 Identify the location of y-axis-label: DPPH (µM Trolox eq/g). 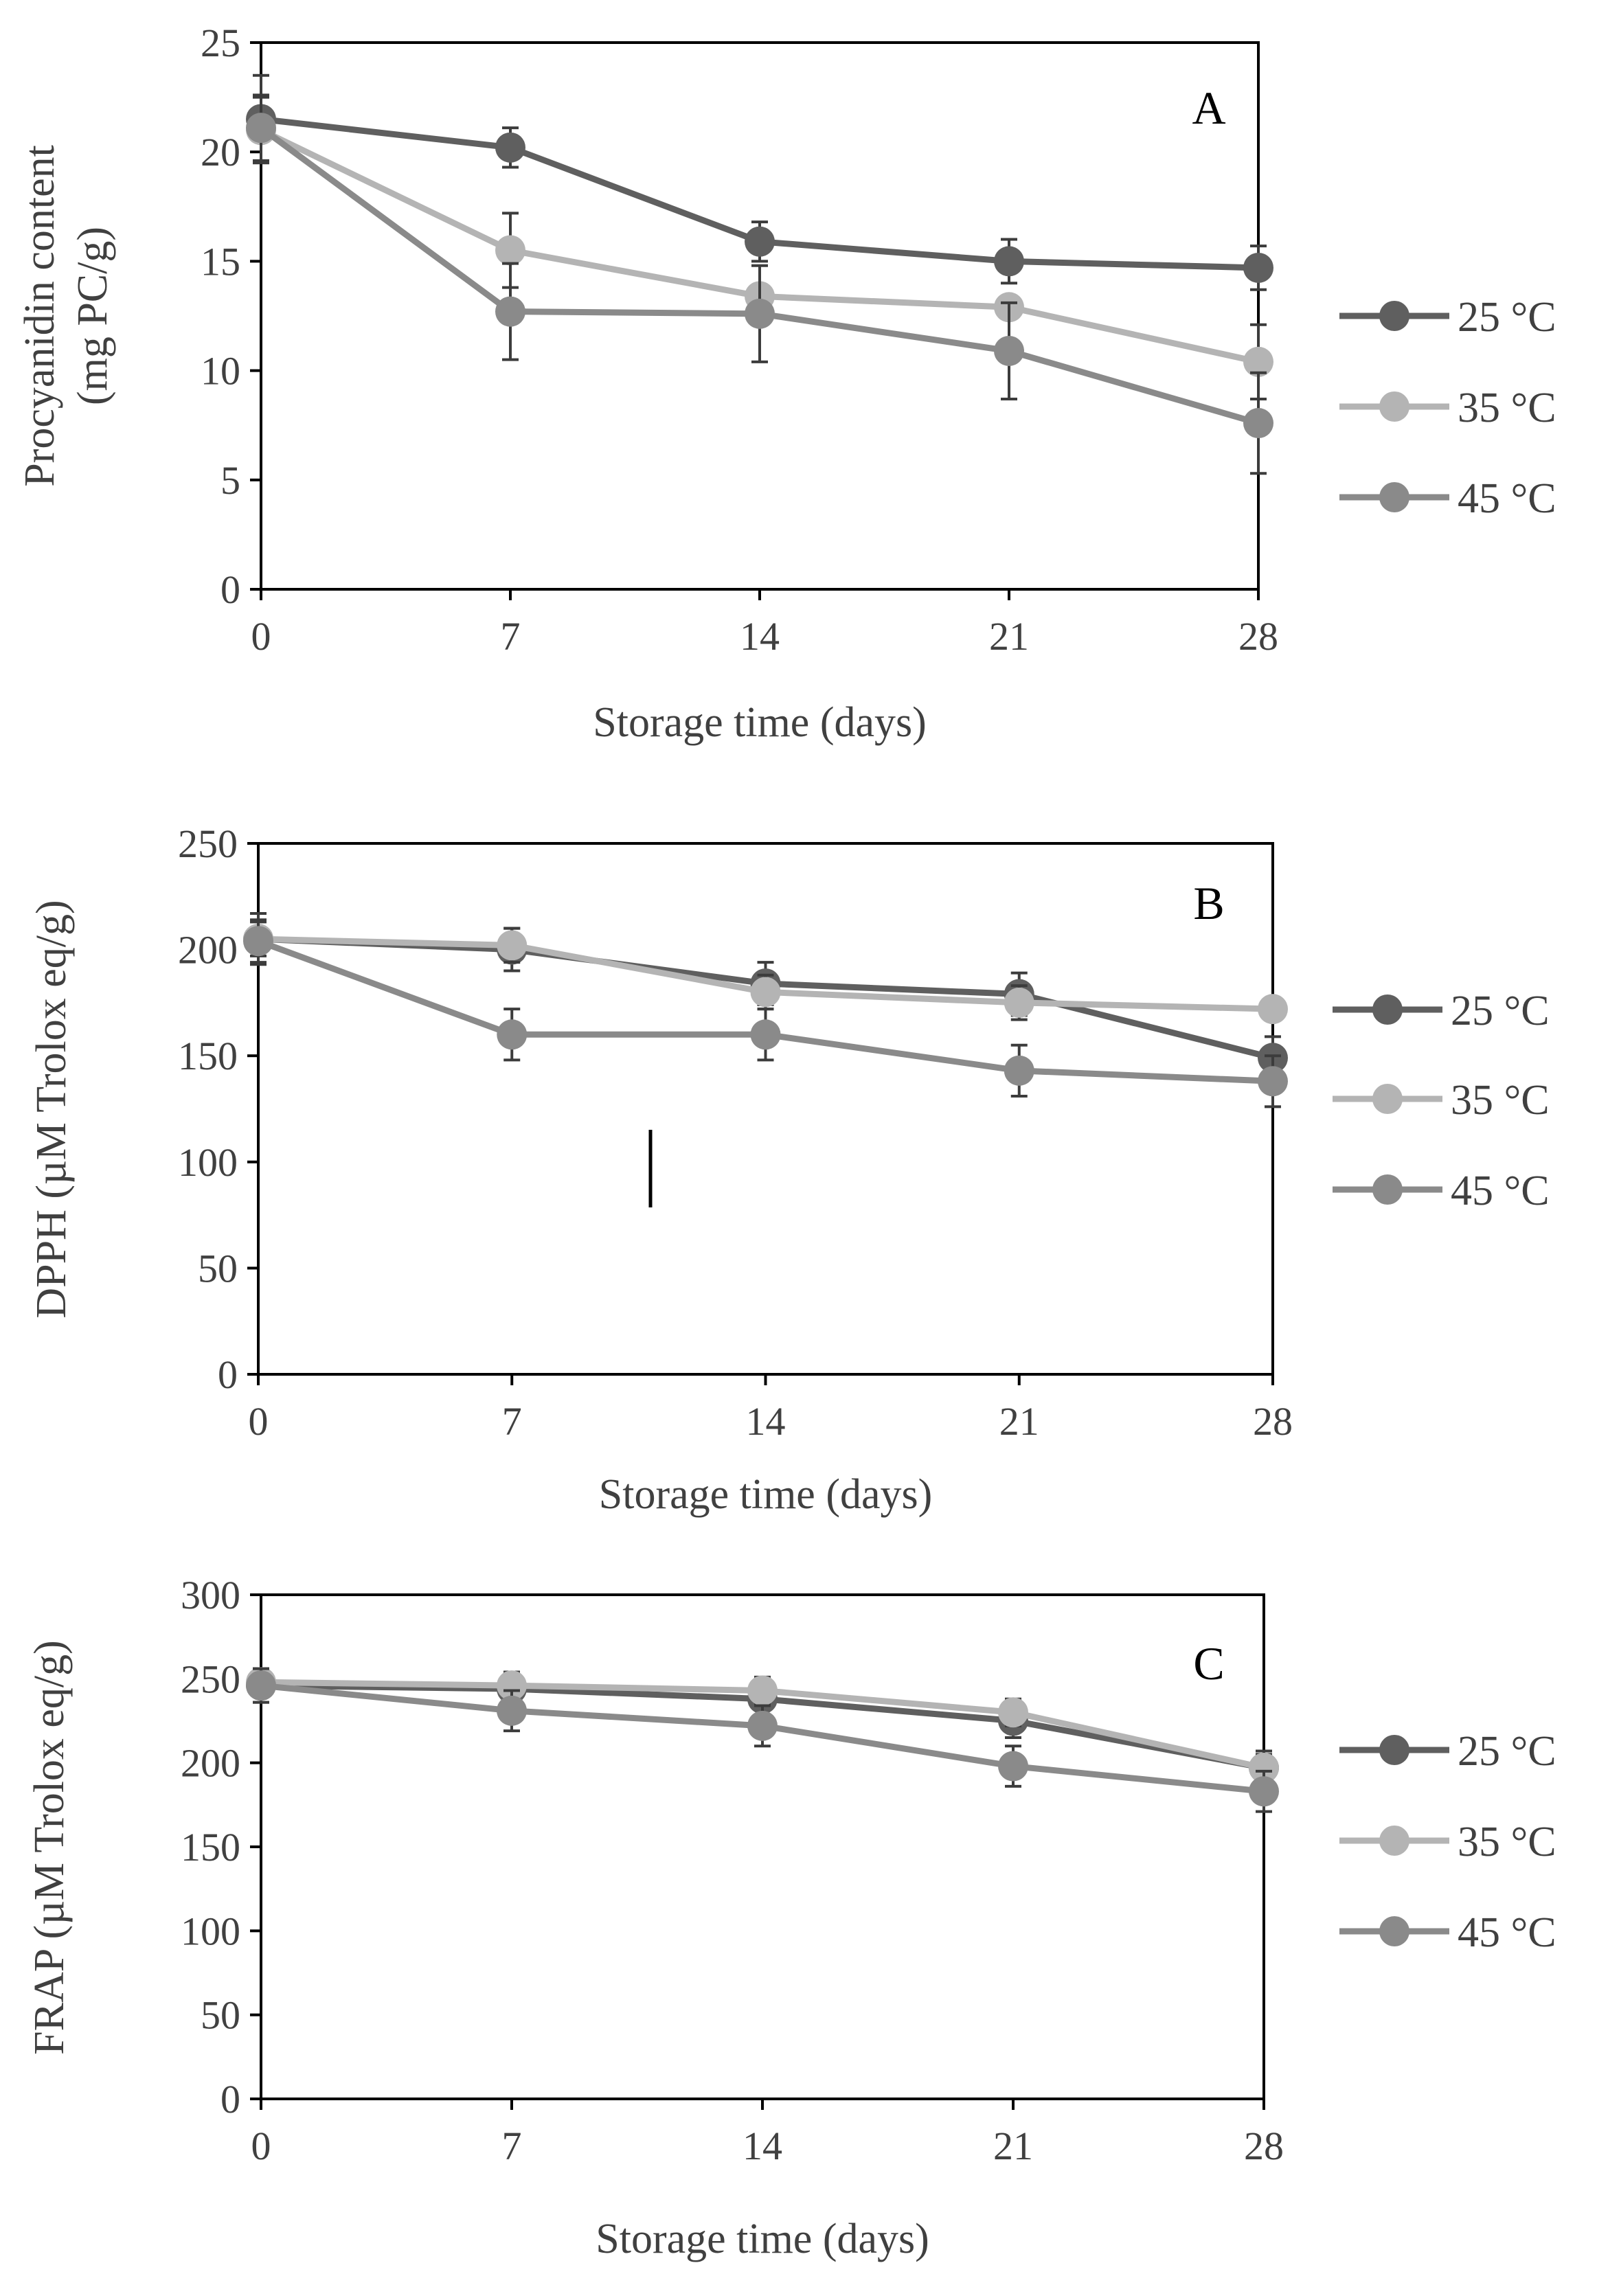
(51, 1109).